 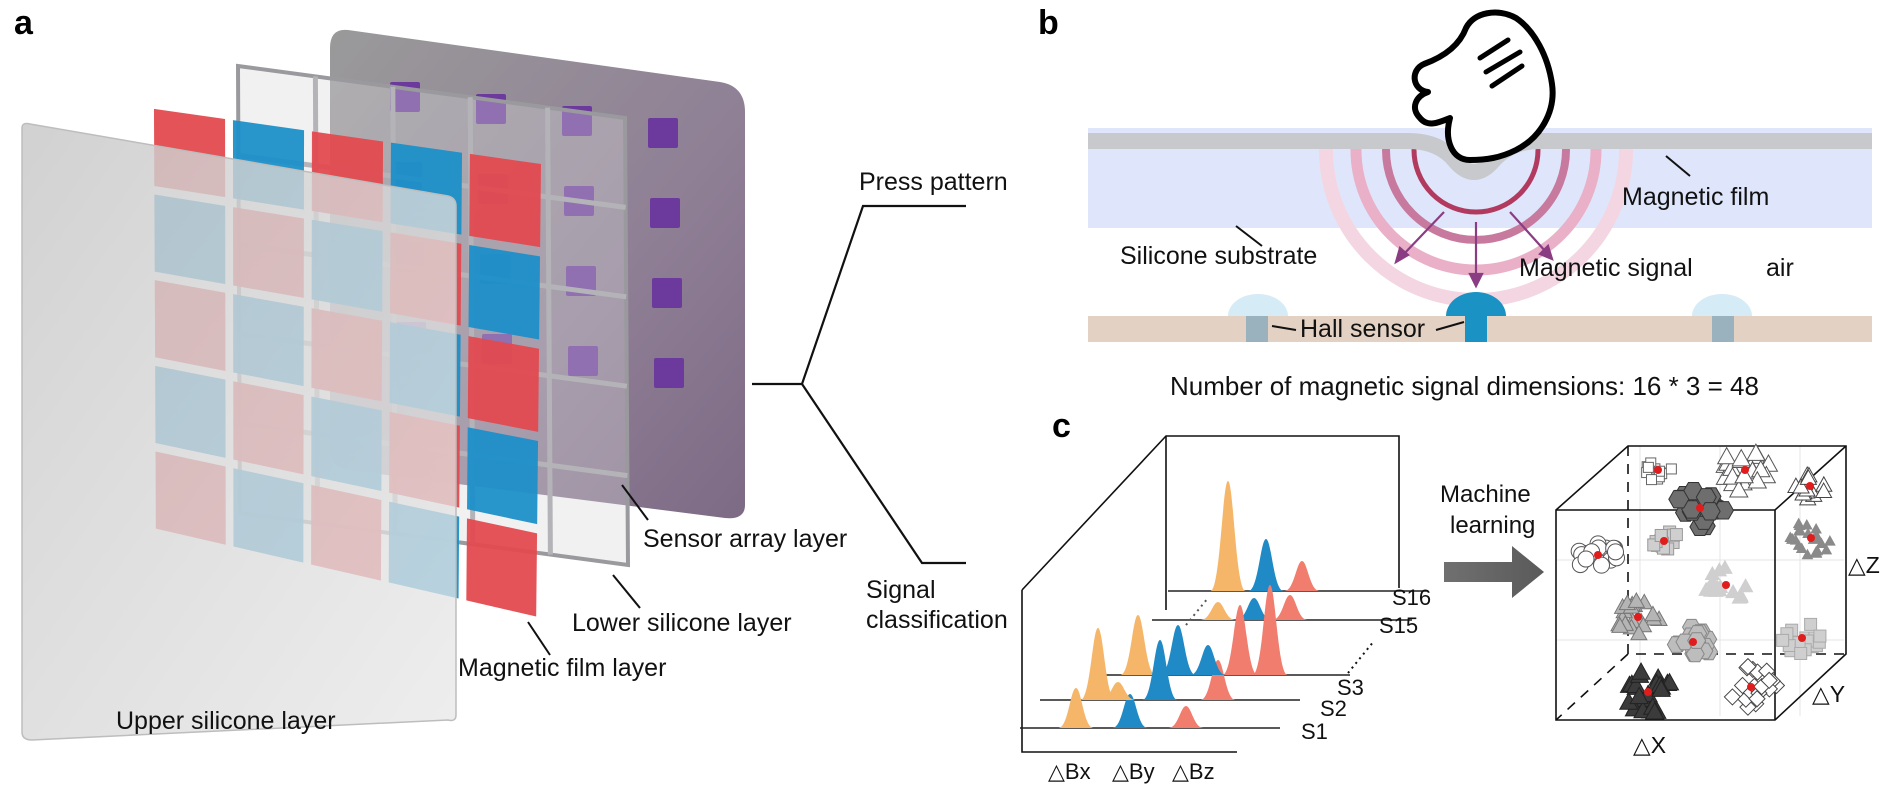 I want to click on panel-b-leaders, so click(x=1463, y=243).